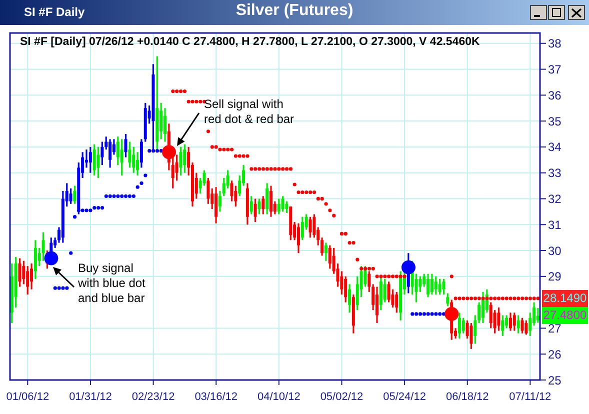 This screenshot has width=589, height=414. What do you see at coordinates (555, 380) in the screenshot?
I see `y-tick-label: 25` at bounding box center [555, 380].